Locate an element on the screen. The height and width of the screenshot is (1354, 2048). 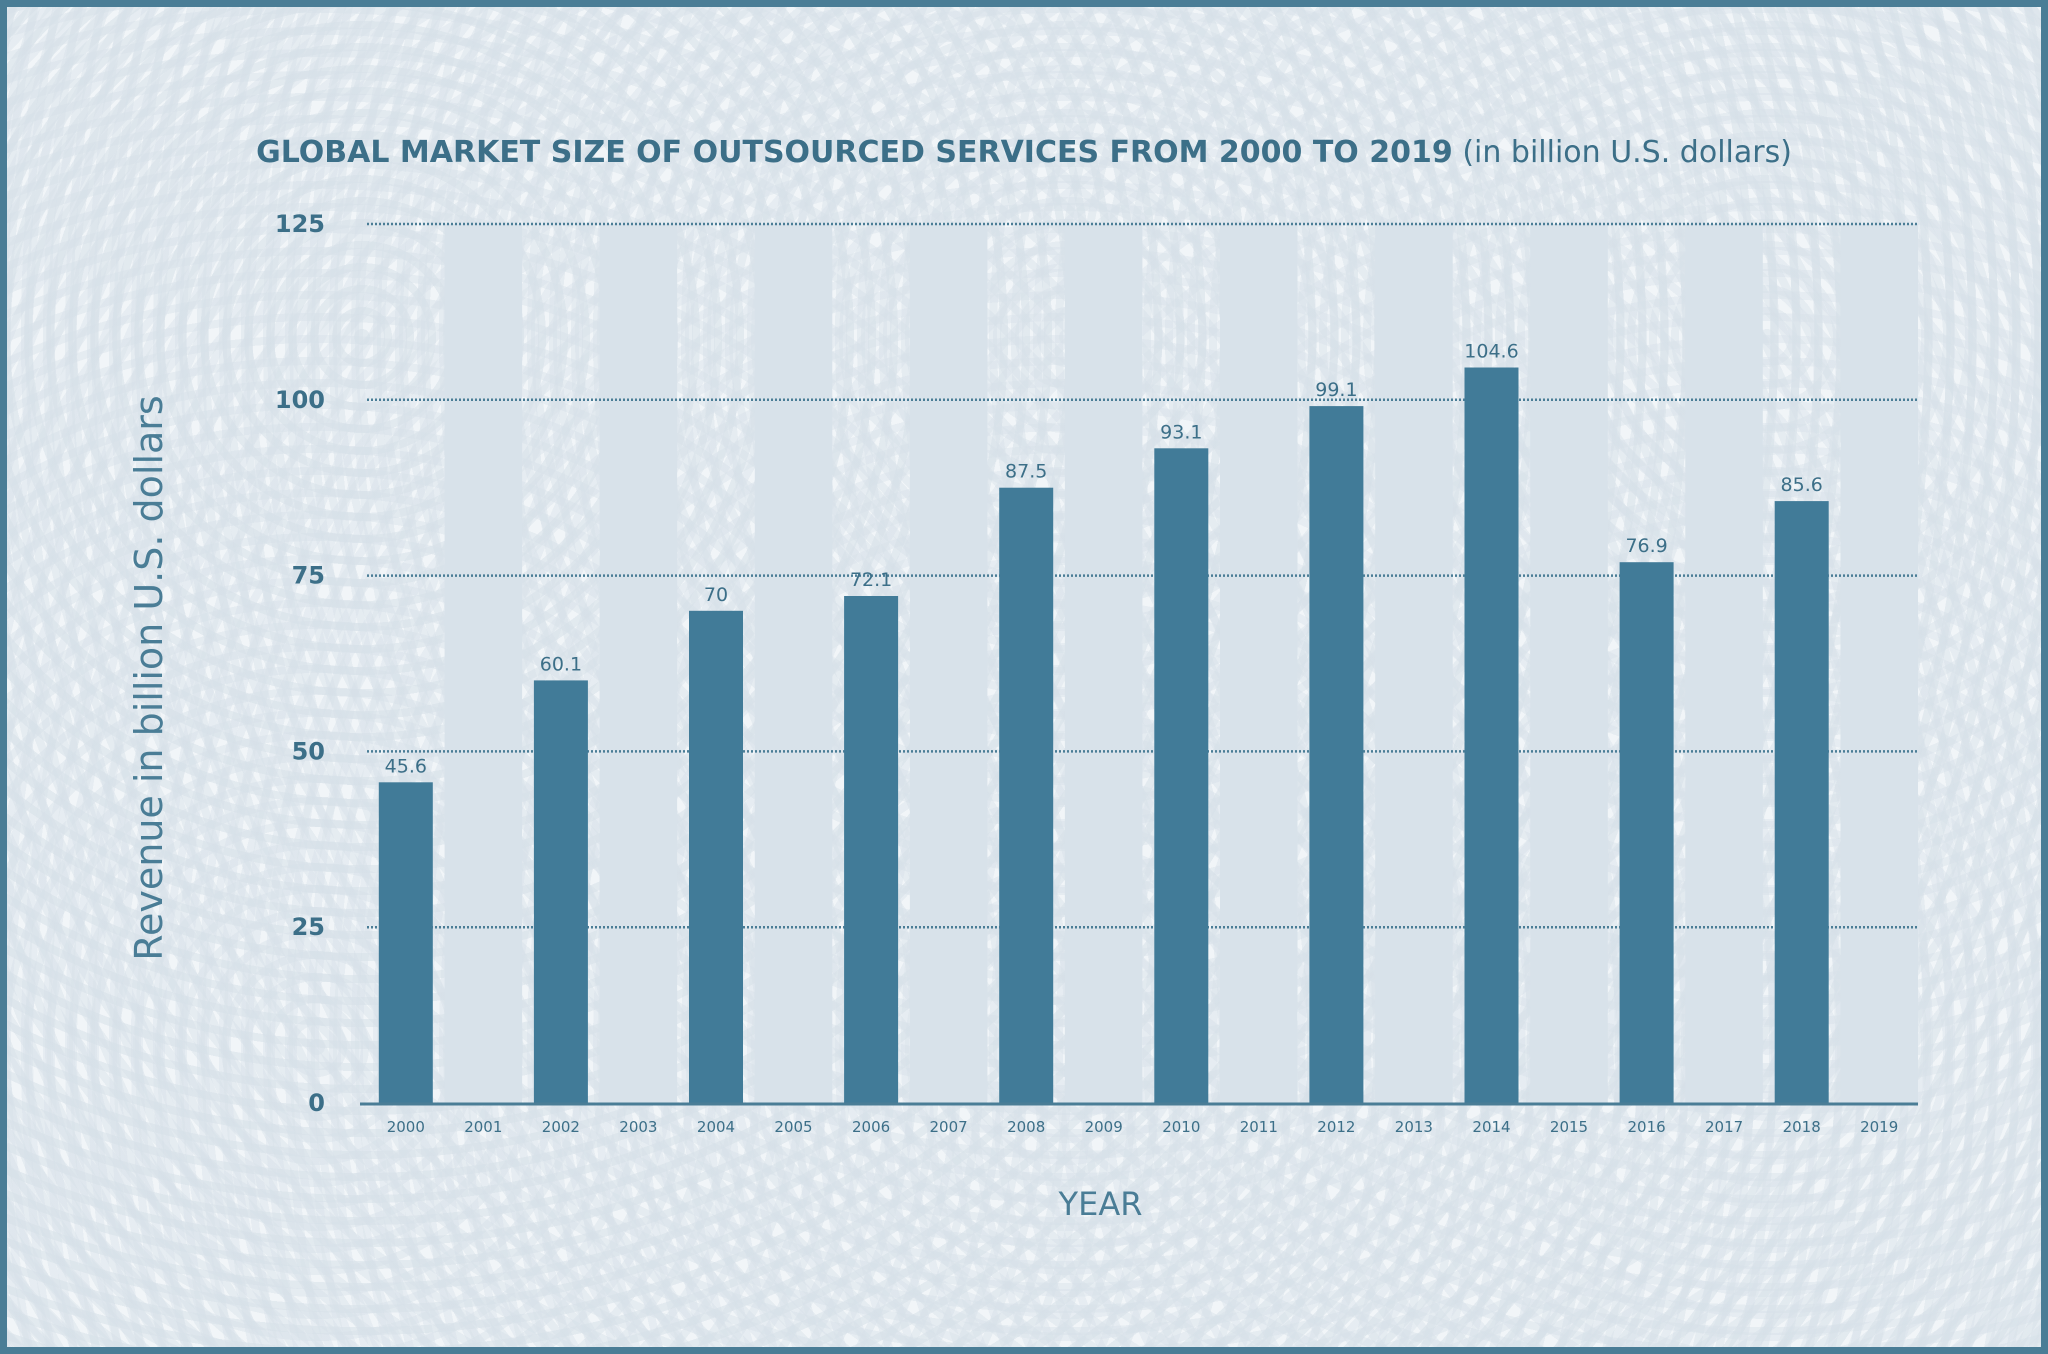
x-tick-label: 2003 is located at coordinates (638, 1127).